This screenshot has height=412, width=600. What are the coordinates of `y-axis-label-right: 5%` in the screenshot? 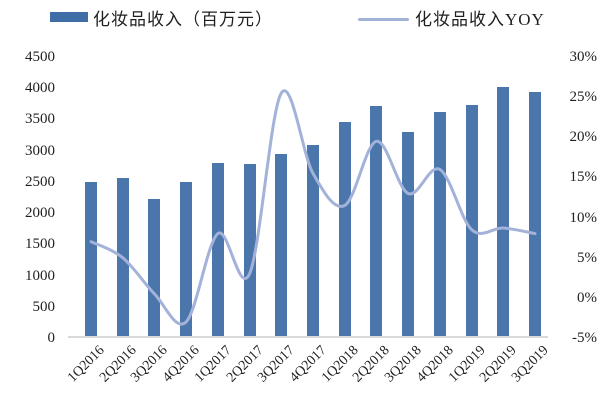 It's located at (587, 257).